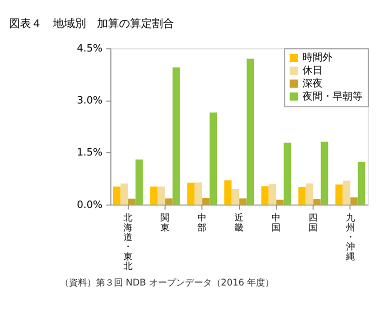 This screenshot has width=378, height=331. What do you see at coordinates (349, 237) in the screenshot?
I see `x-tick-label: 九州・沖縄` at bounding box center [349, 237].